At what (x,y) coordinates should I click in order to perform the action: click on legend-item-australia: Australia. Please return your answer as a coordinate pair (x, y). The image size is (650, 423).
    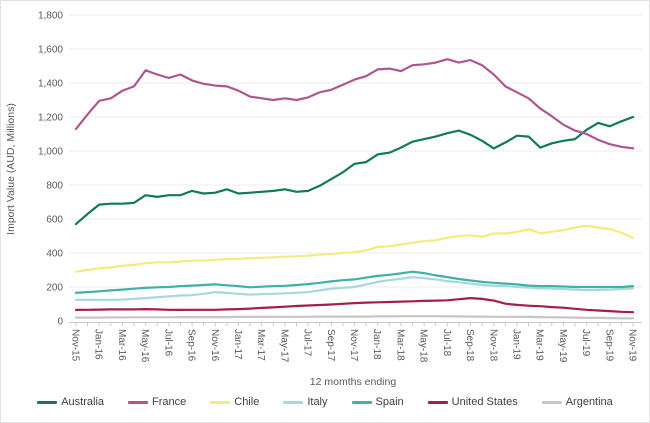
    Looking at the image, I should click on (70, 402).